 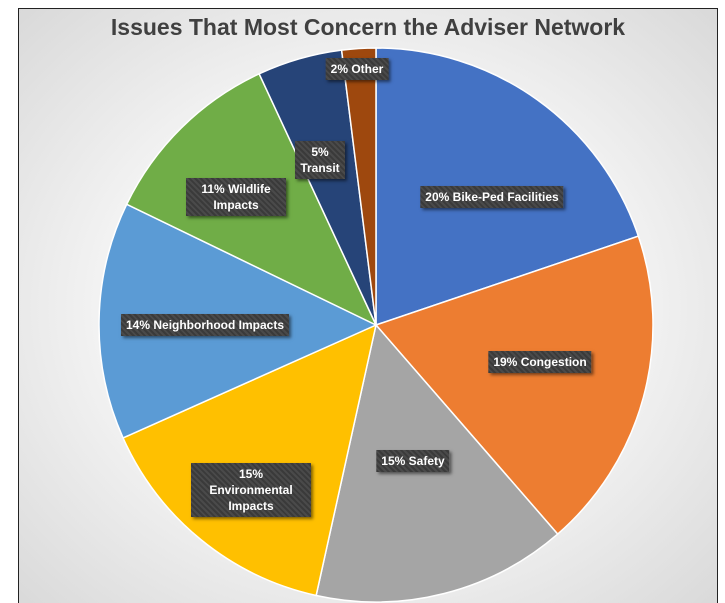 I want to click on data-label: 5% Transit, so click(x=320, y=160).